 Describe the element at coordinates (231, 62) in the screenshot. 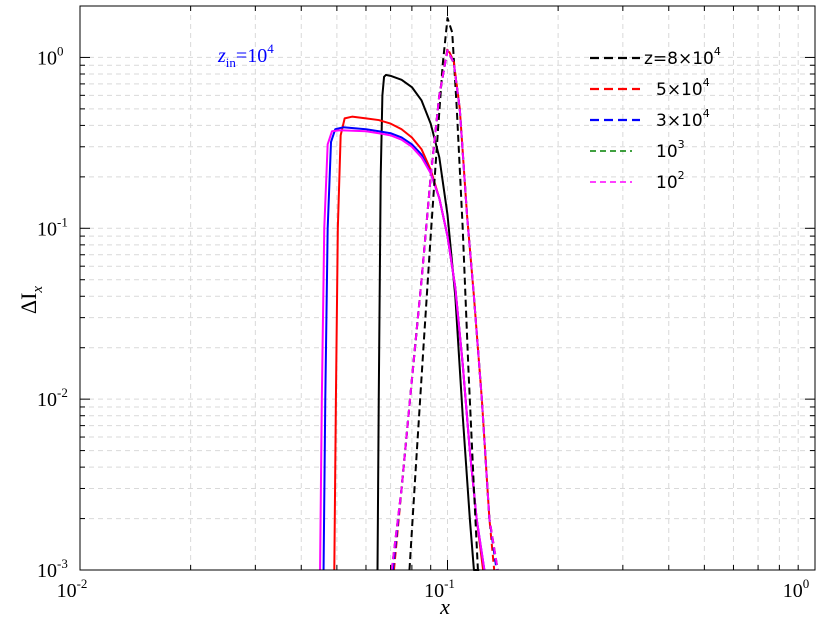

I see `annotation-sub: in` at that location.